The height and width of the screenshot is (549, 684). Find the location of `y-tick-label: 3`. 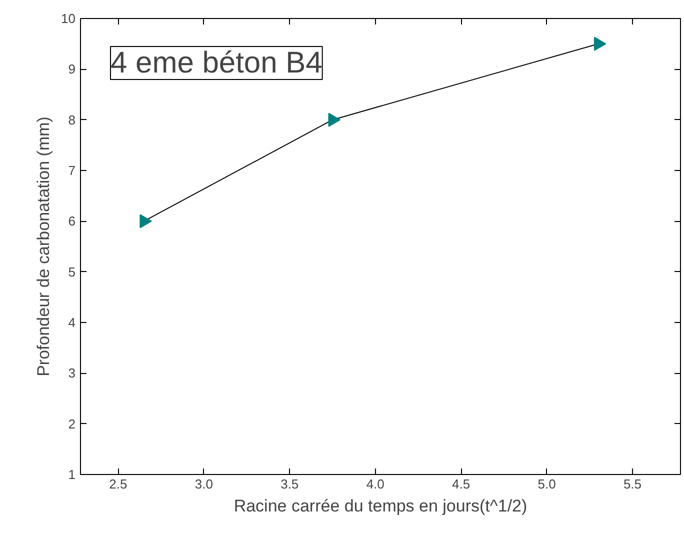

y-tick-label: 3 is located at coordinates (72, 373).